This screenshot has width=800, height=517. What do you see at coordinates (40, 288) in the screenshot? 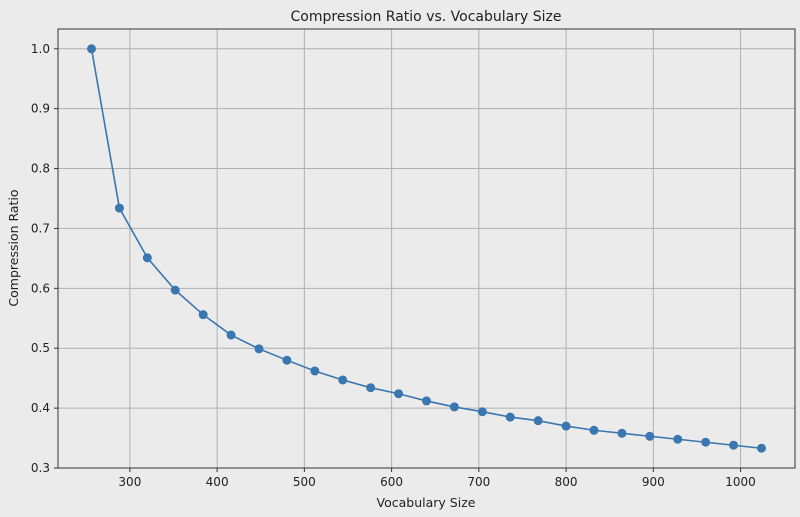
I see `y-tick-label: 0.6` at bounding box center [40, 288].